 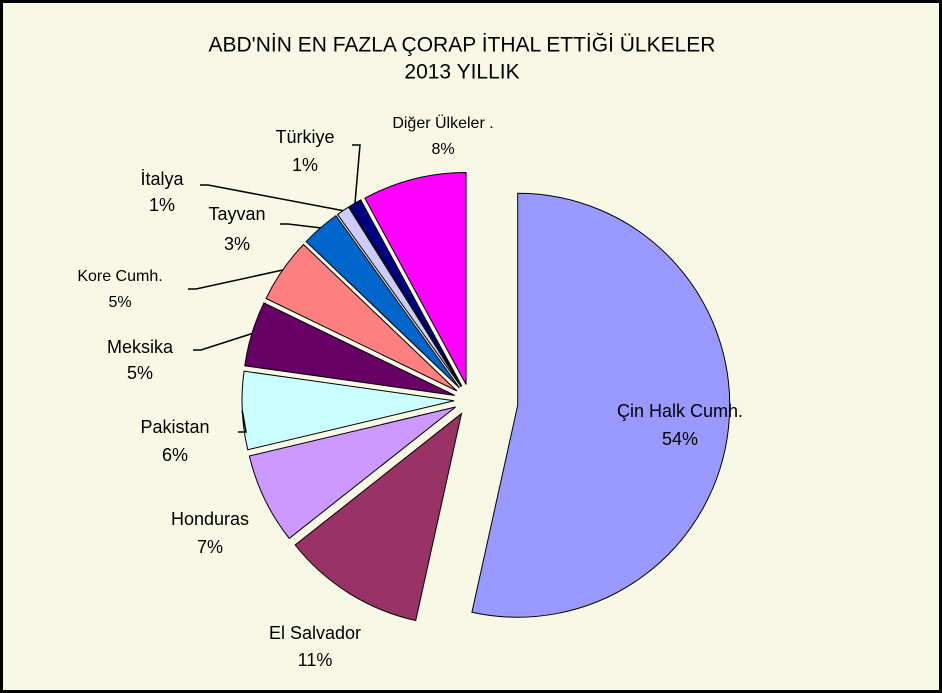 What do you see at coordinates (236, 214) in the screenshot?
I see `slice-label: Tayvan` at bounding box center [236, 214].